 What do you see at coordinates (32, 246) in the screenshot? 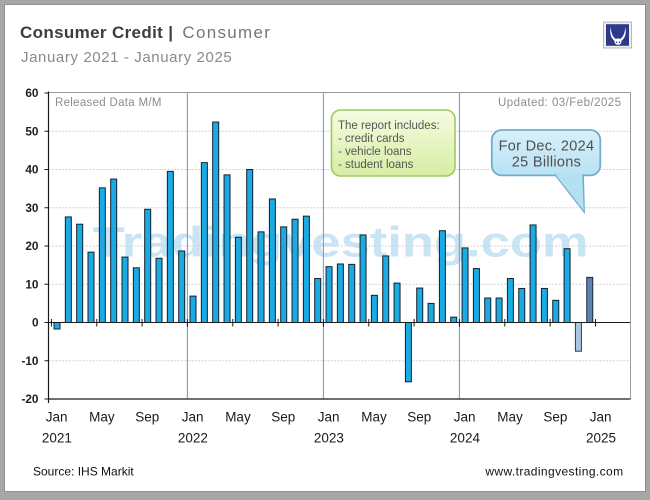
I see `svg-text: 20` at bounding box center [32, 246].